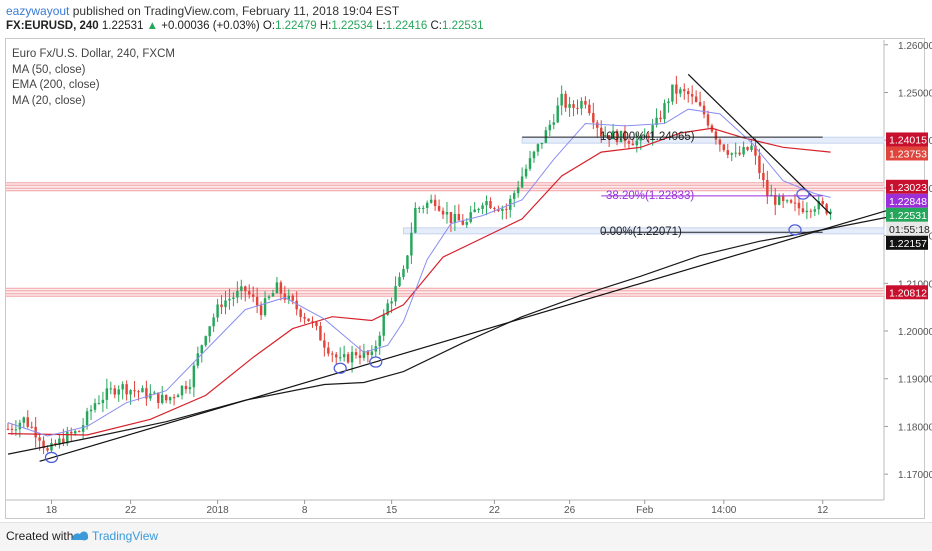 The height and width of the screenshot is (551, 932). Describe the element at coordinates (703, 140) in the screenshot. I see `horizontal-band` at that location.